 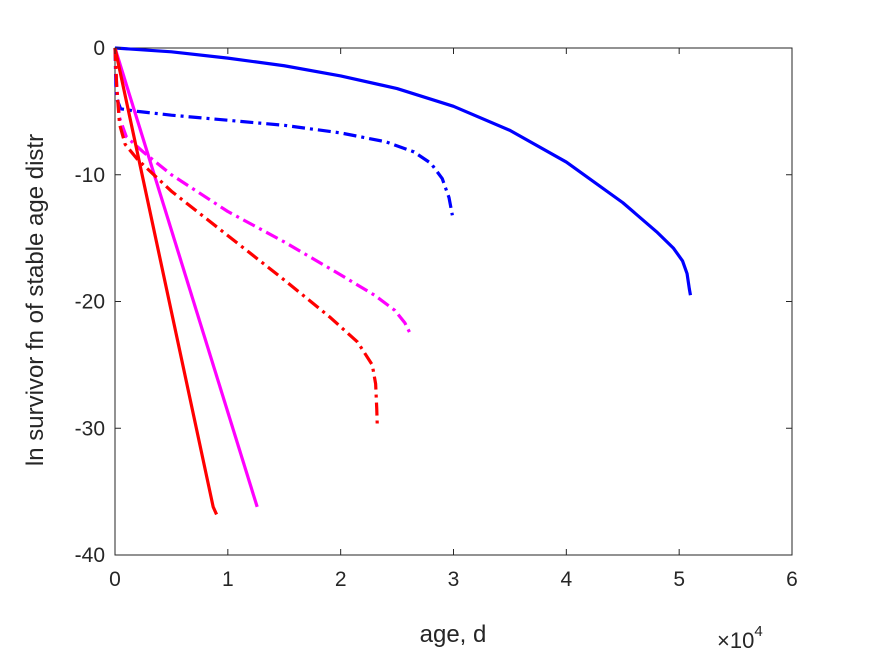 What do you see at coordinates (679, 579) in the screenshot?
I see `x-tick-label: 5` at bounding box center [679, 579].